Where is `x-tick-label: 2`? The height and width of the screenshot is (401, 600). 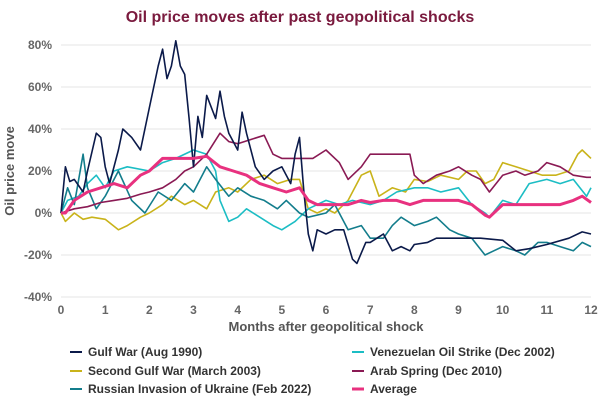 x-tick-label: 2 is located at coordinates (149, 310).